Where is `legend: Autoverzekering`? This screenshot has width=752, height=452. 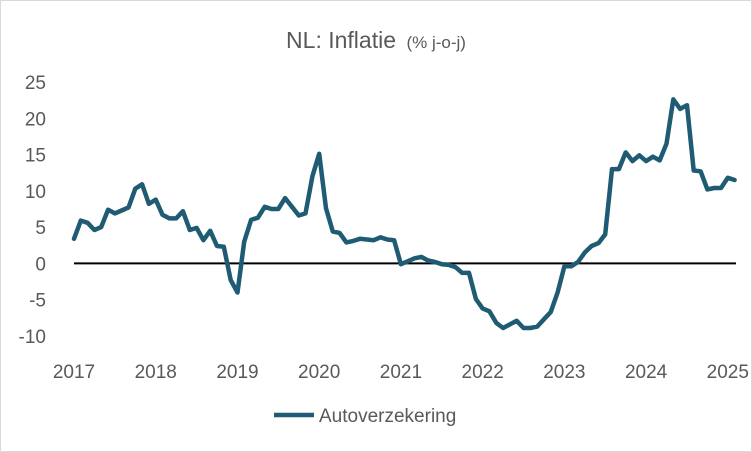 legend: Autoverzekering is located at coordinates (365, 416).